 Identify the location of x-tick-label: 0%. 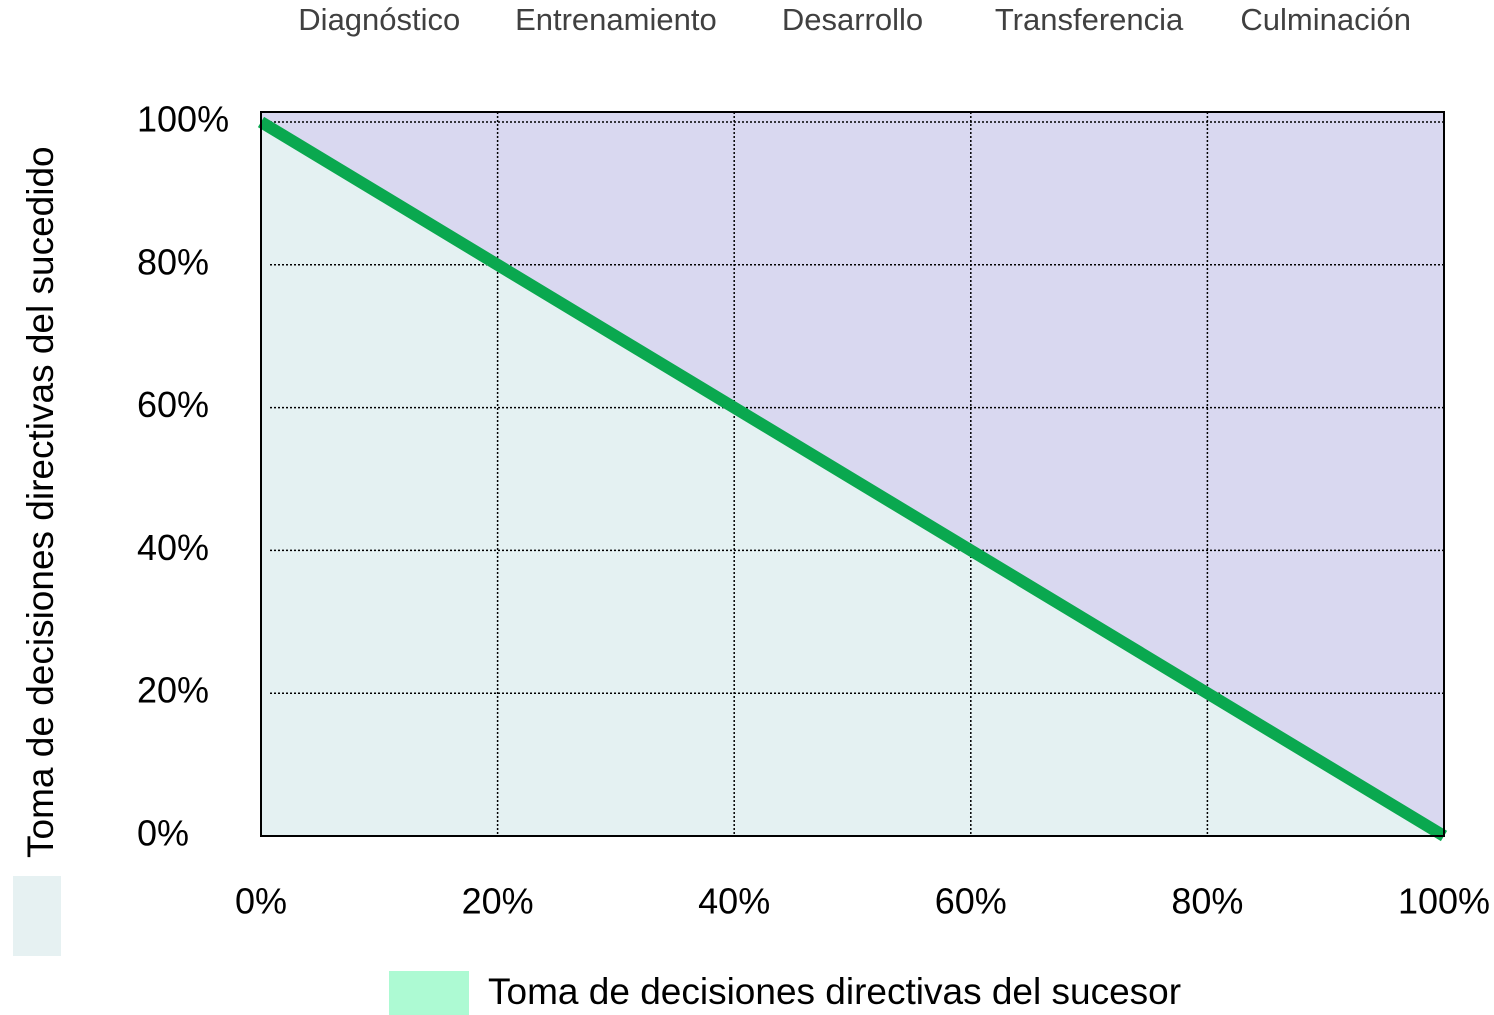
(261, 901).